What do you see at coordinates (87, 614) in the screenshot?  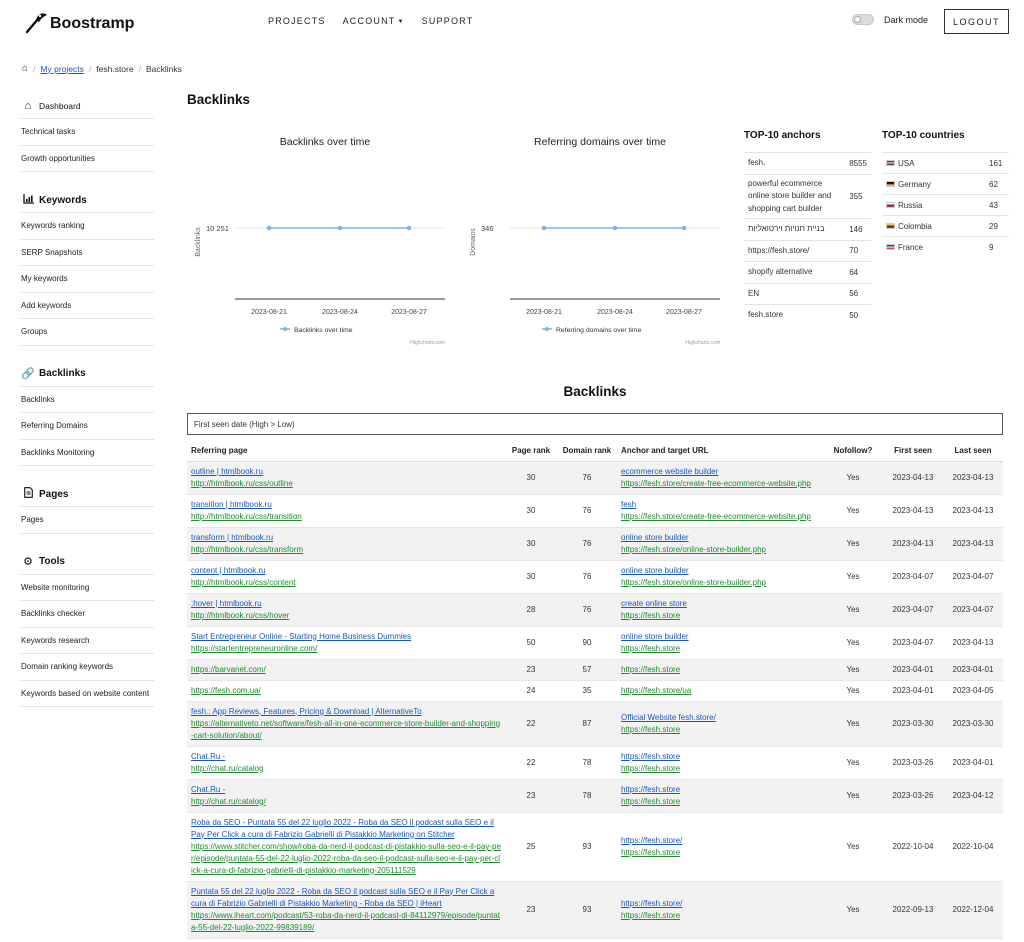 I see `sidebar-item-backlinks-checker: Backlinks checker` at bounding box center [87, 614].